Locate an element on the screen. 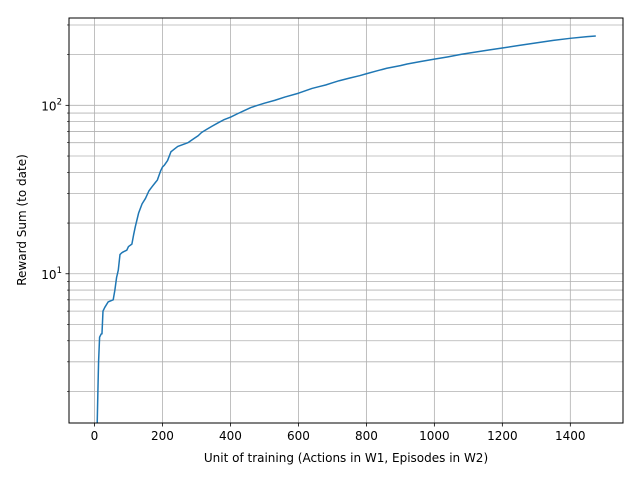  x-tick-label: 1000 is located at coordinates (434, 436).